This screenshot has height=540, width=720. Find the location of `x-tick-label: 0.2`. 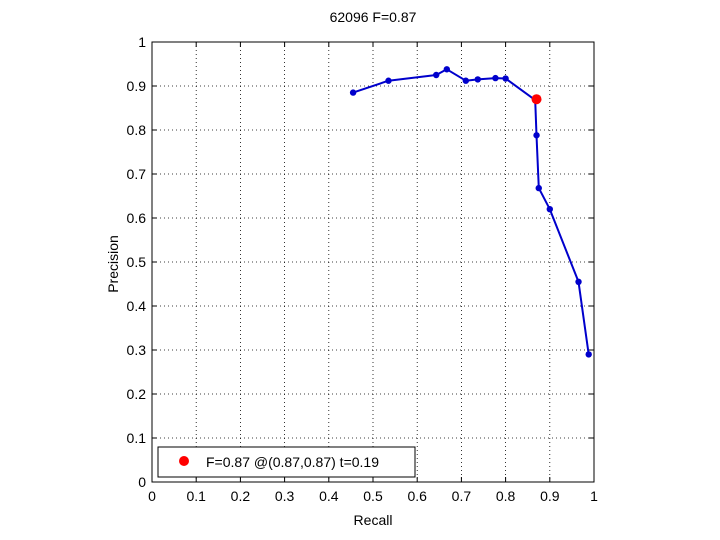

x-tick-label: 0.2 is located at coordinates (241, 496).